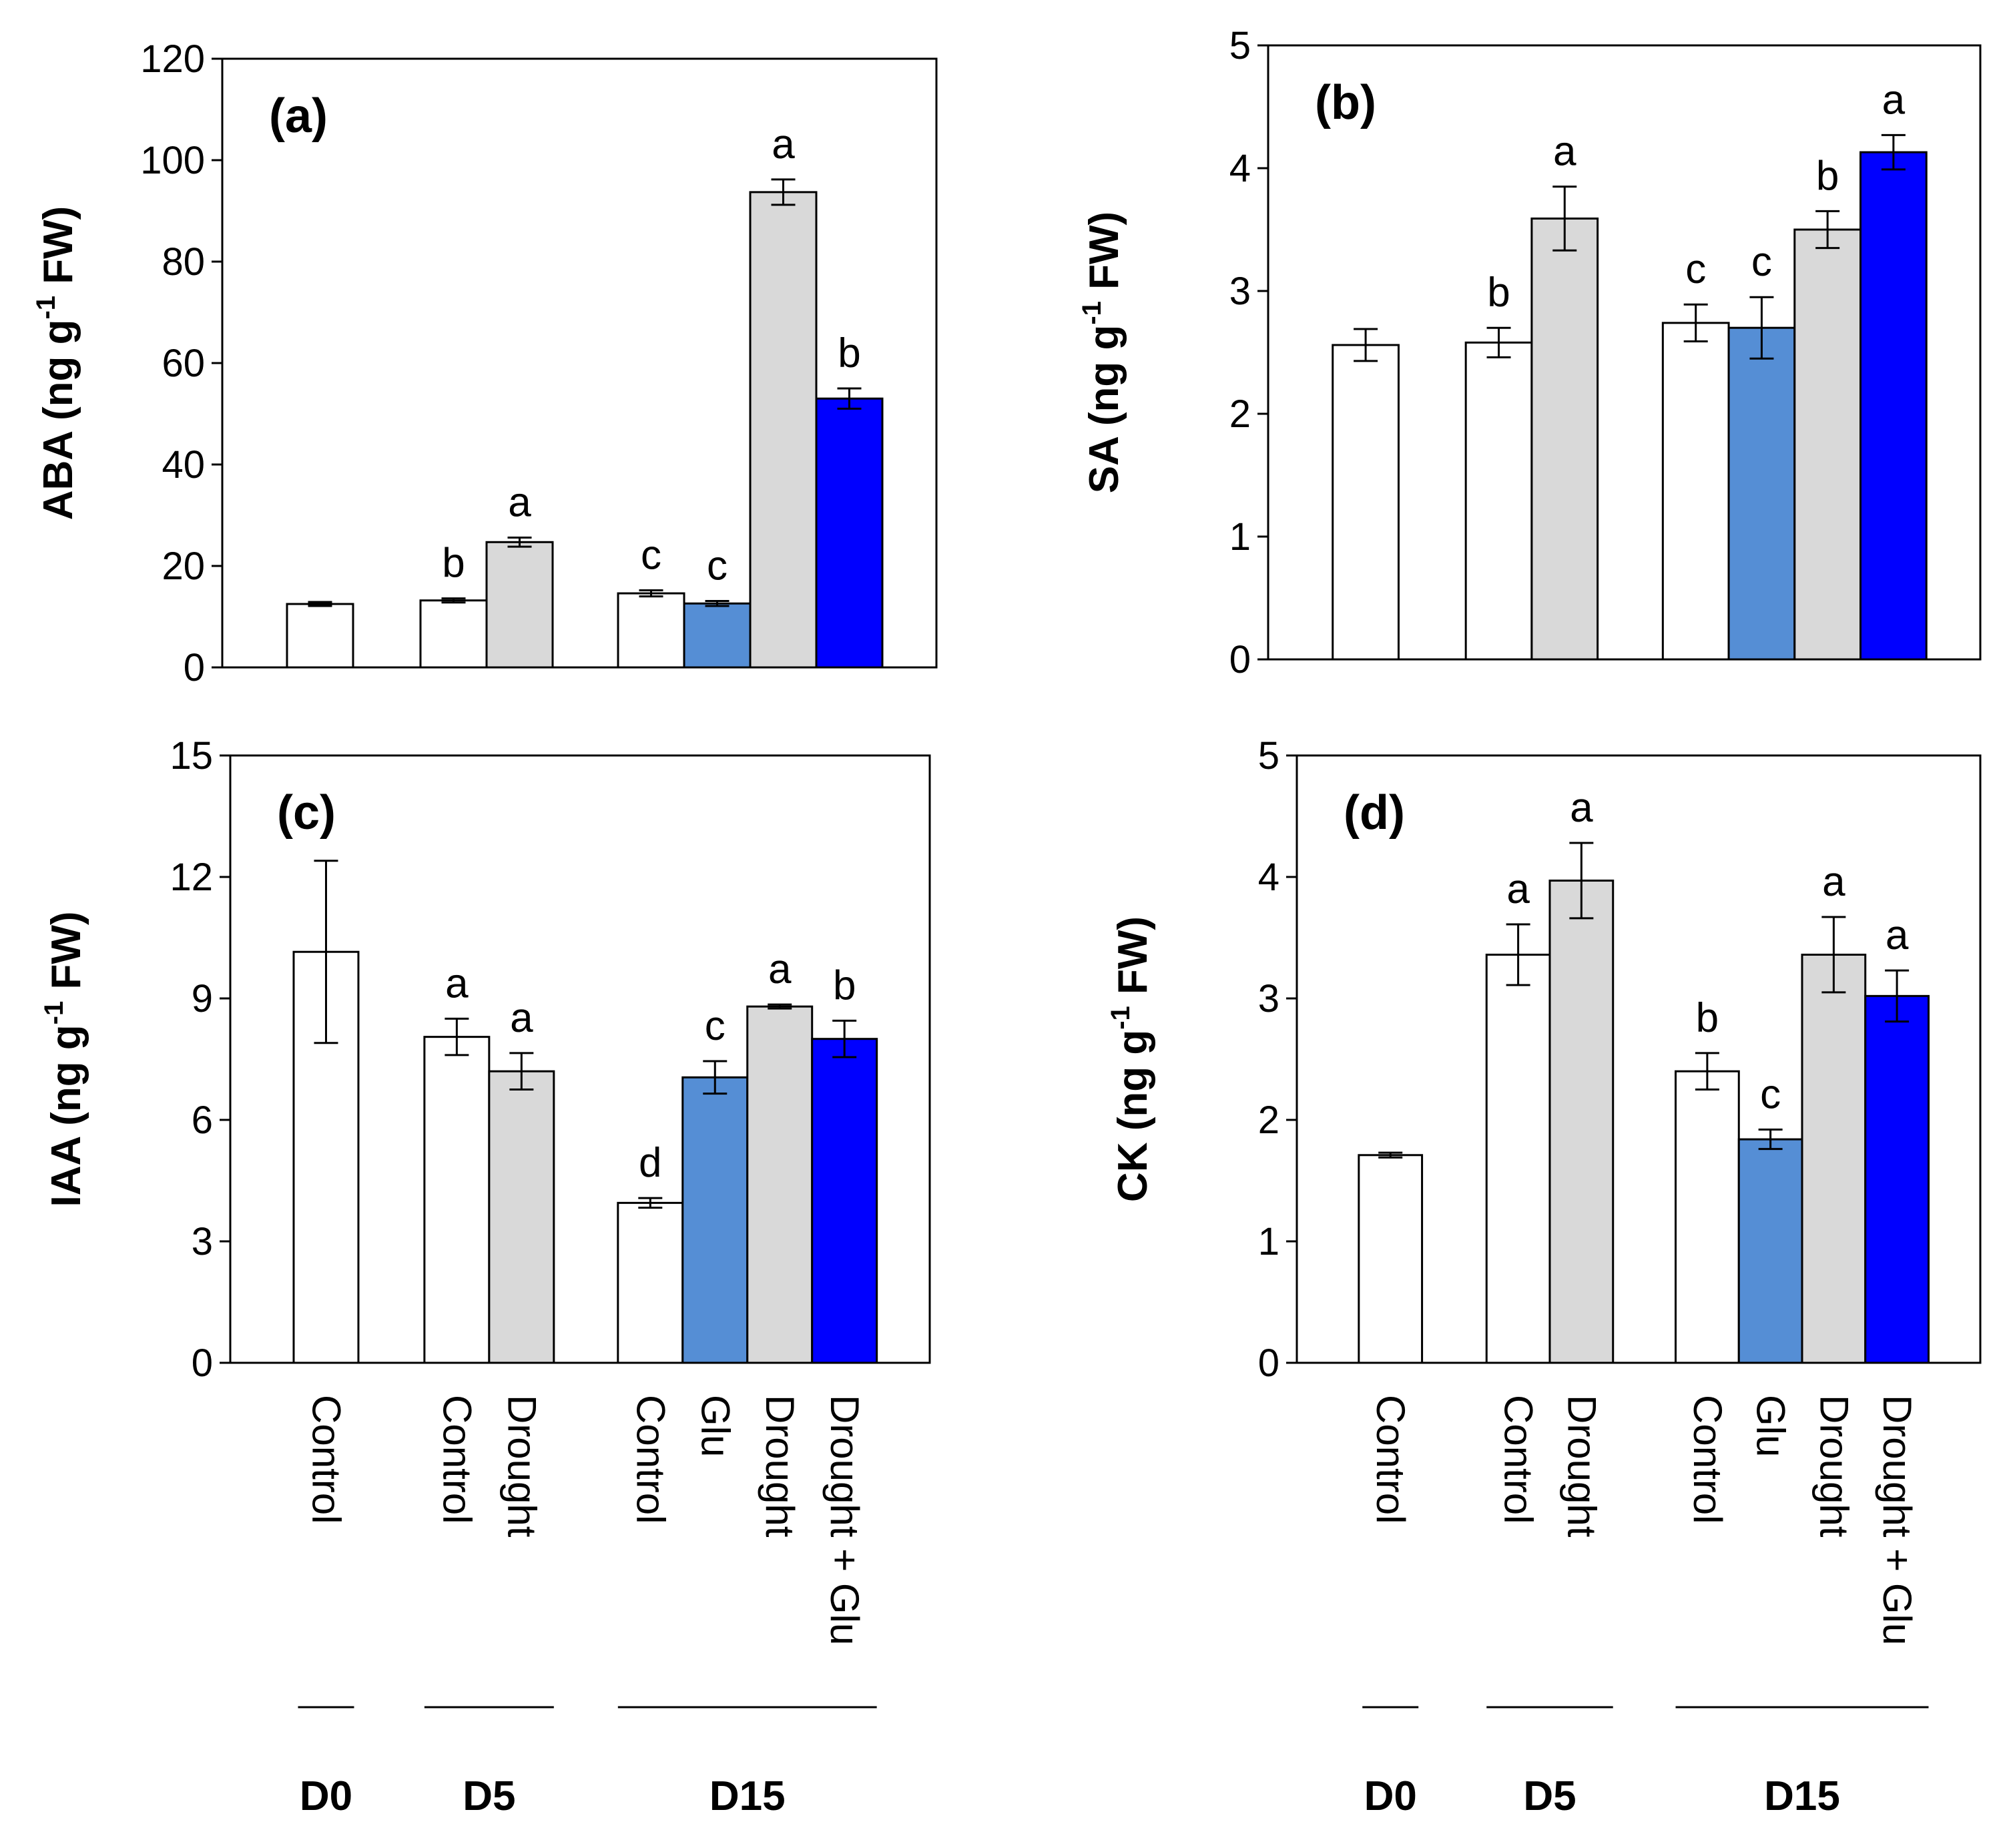 The height and width of the screenshot is (1848, 2007). Describe the element at coordinates (1802, 1796) in the screenshot. I see `group-label: D15` at that location.